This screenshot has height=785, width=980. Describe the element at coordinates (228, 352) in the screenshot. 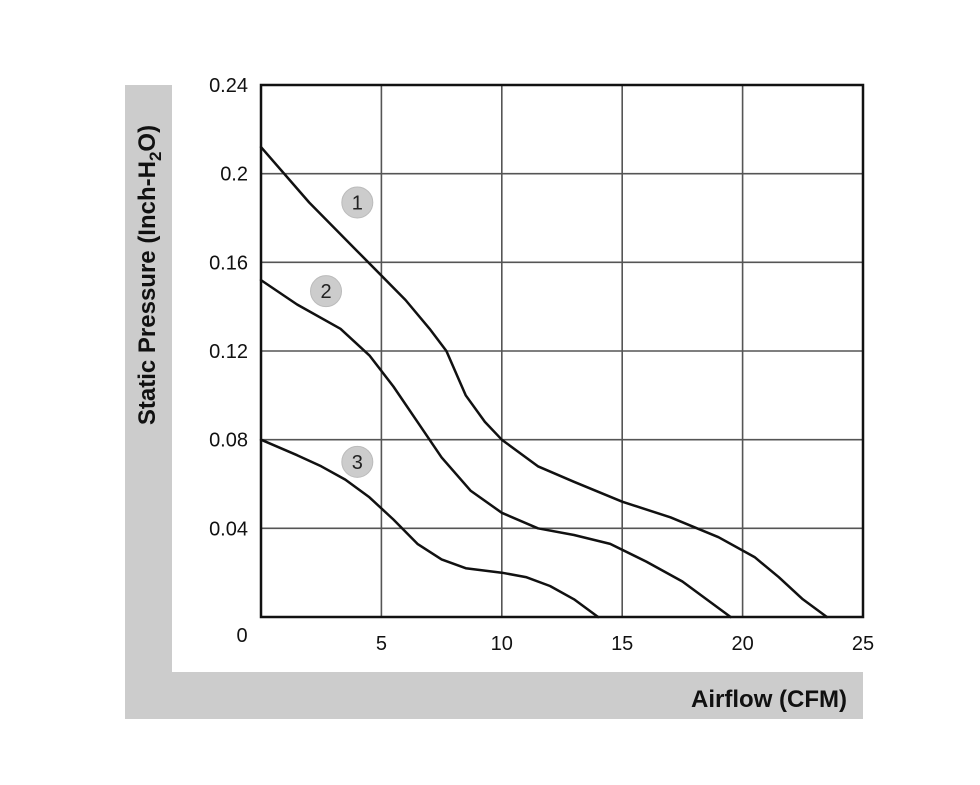

I see `y-tick-label-3: 0.12` at that location.